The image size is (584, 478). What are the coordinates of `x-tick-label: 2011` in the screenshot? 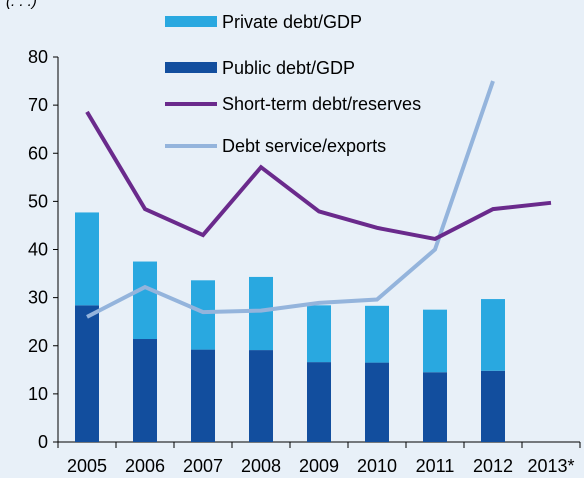 It's located at (435, 466).